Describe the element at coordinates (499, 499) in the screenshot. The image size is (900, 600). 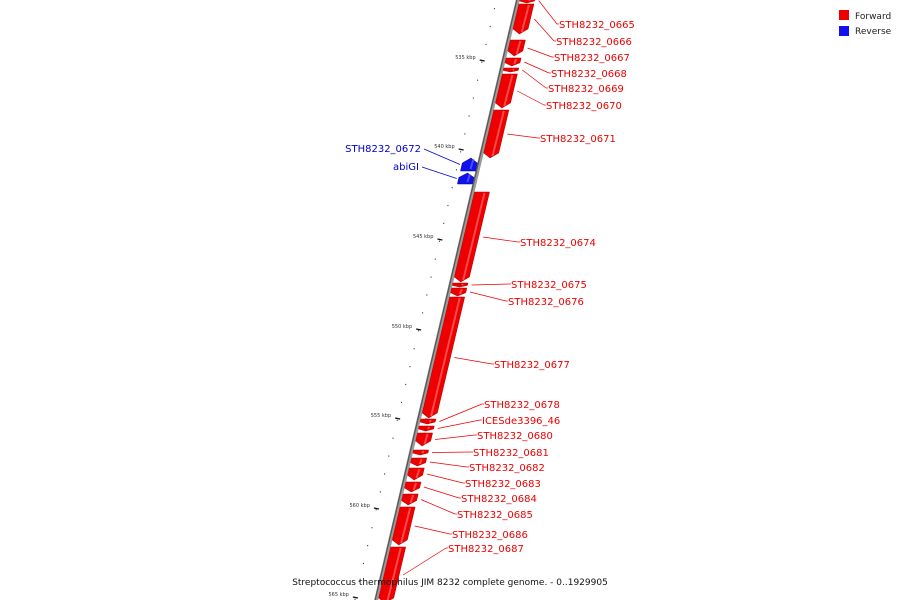
I see `gene-label: STH8232_0684` at that location.